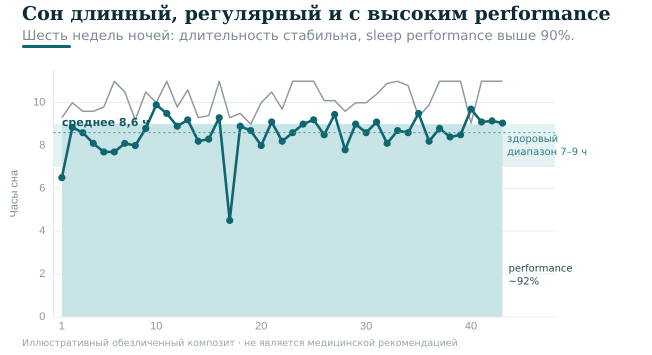  I want to click on y-tick-label: 6, so click(42, 188).